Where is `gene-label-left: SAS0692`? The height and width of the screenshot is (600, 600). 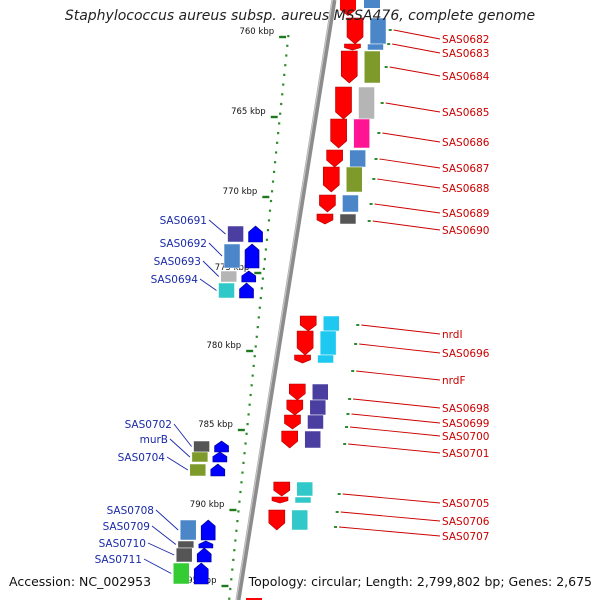 gene-label-left: SAS0692 is located at coordinates (183, 244).